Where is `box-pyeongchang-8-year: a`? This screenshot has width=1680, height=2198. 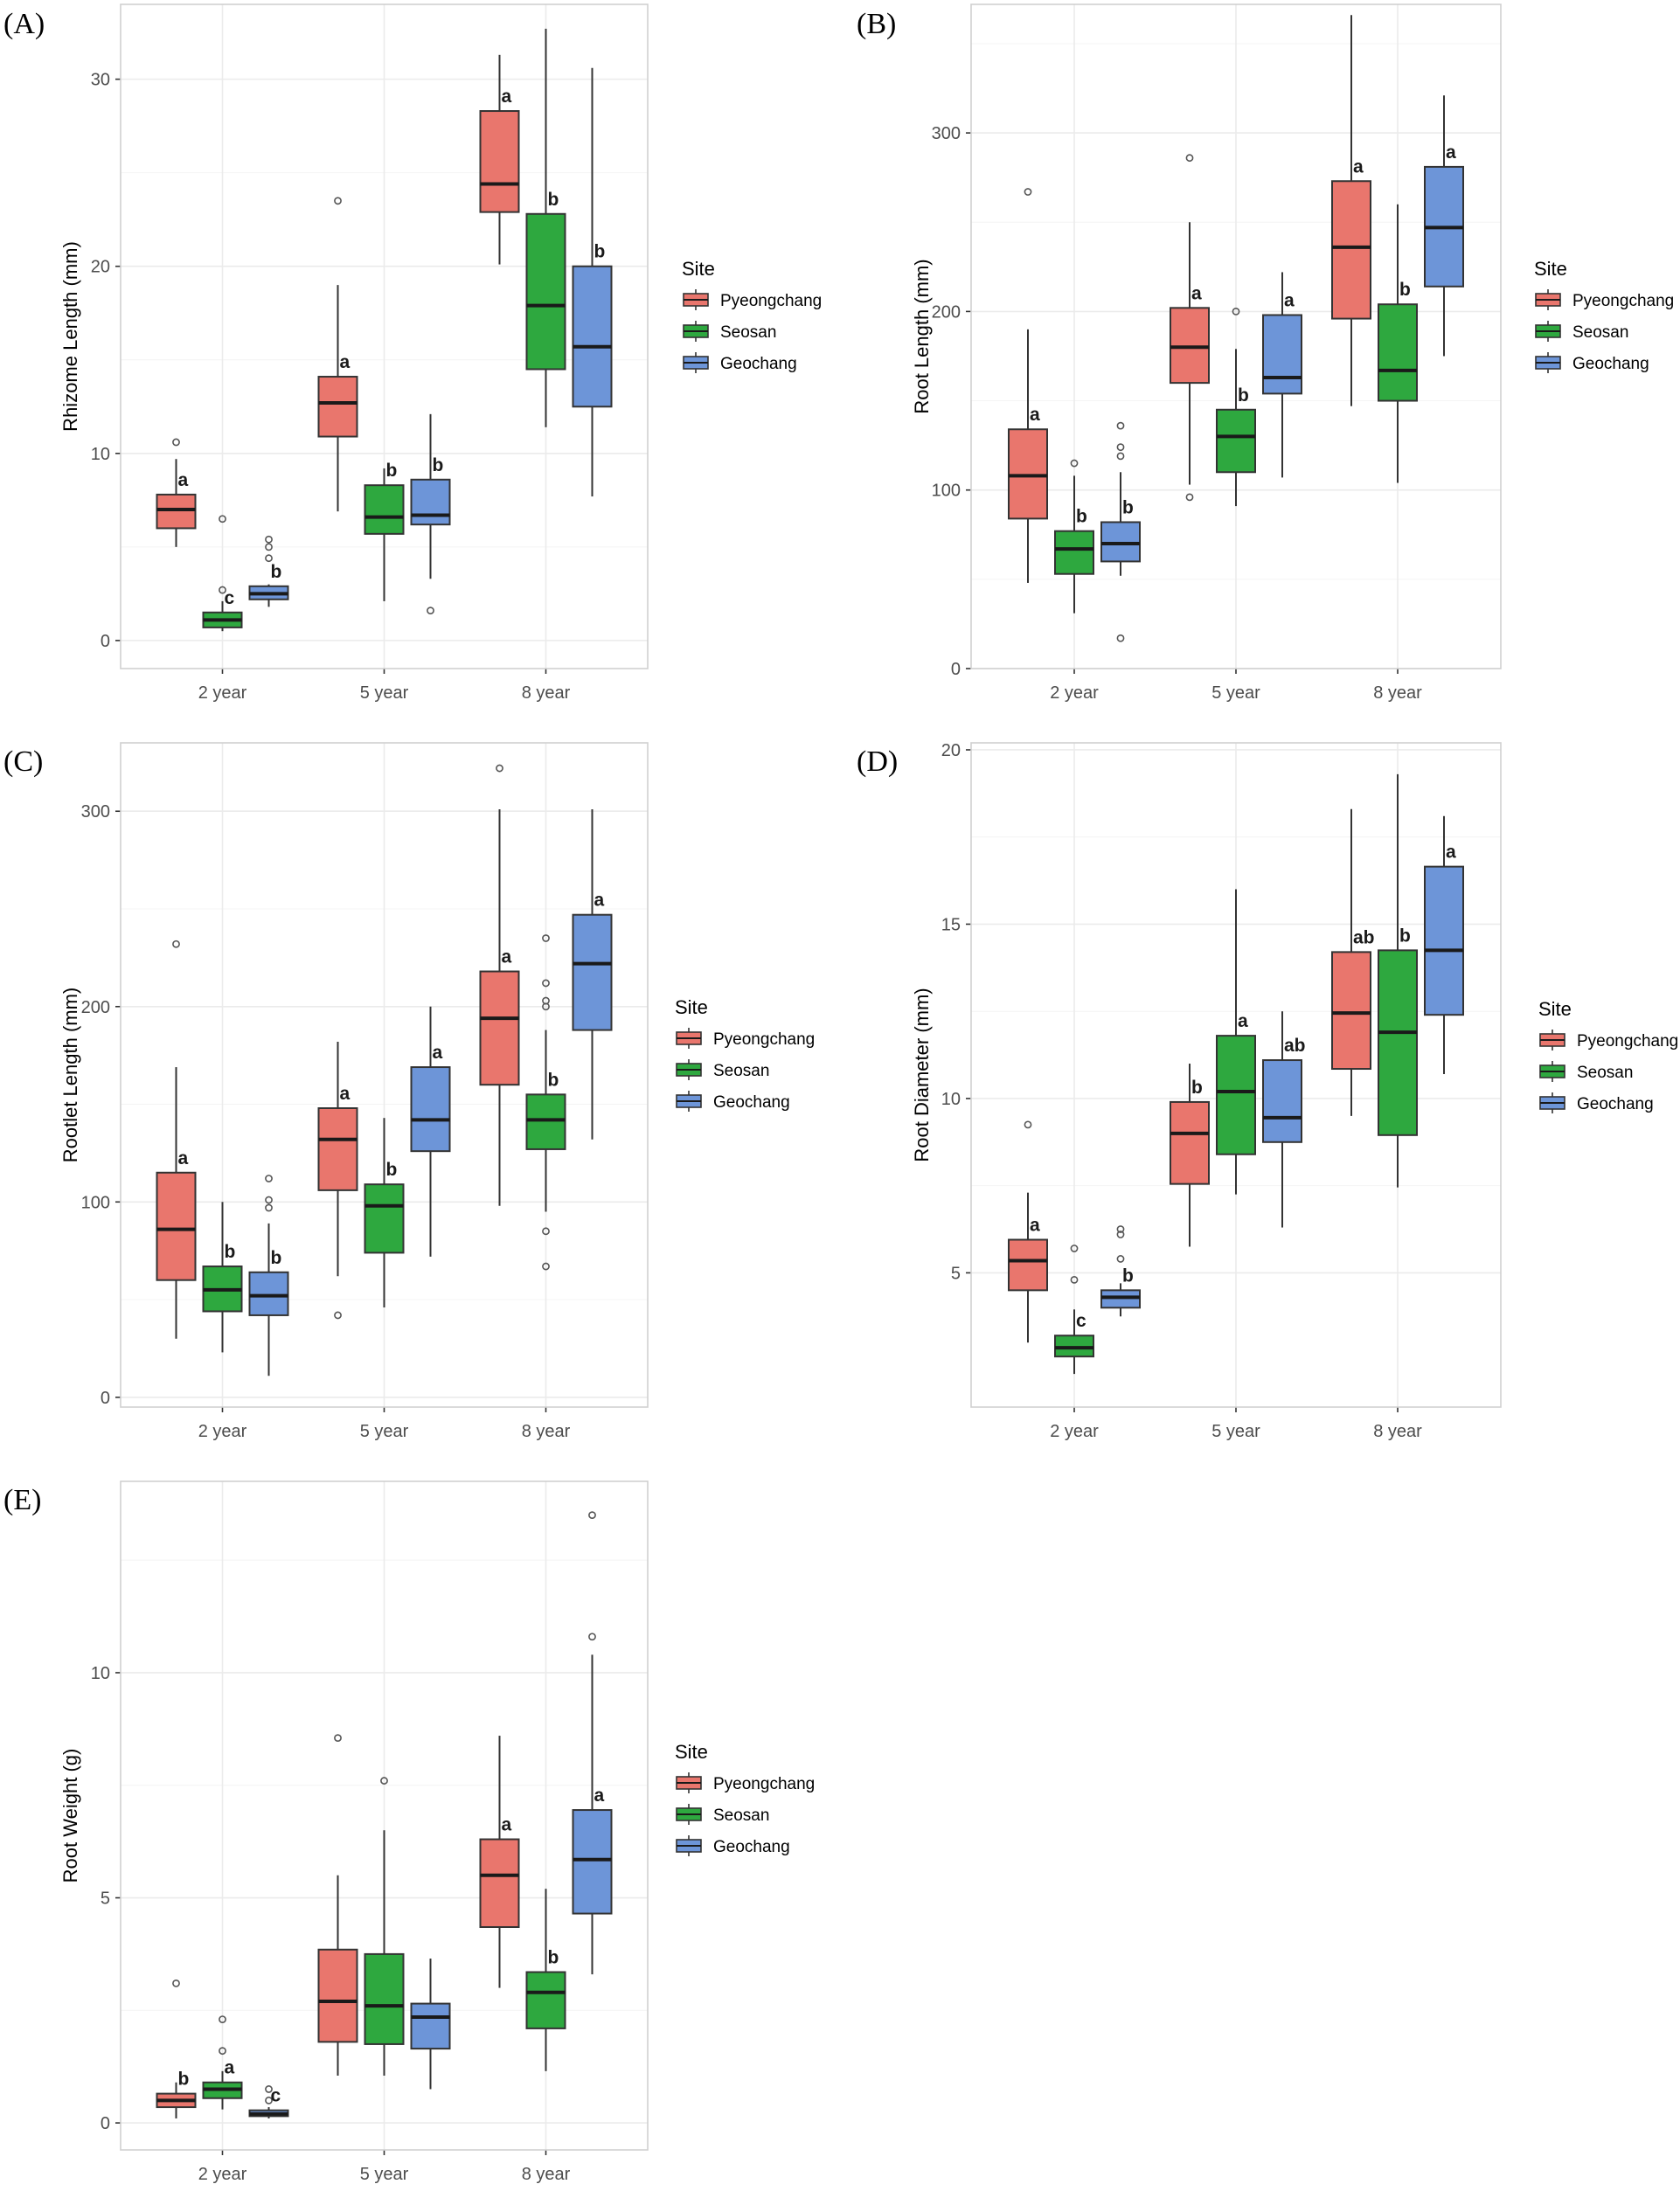
box-pyeongchang-8-year: a is located at coordinates (500, 159).